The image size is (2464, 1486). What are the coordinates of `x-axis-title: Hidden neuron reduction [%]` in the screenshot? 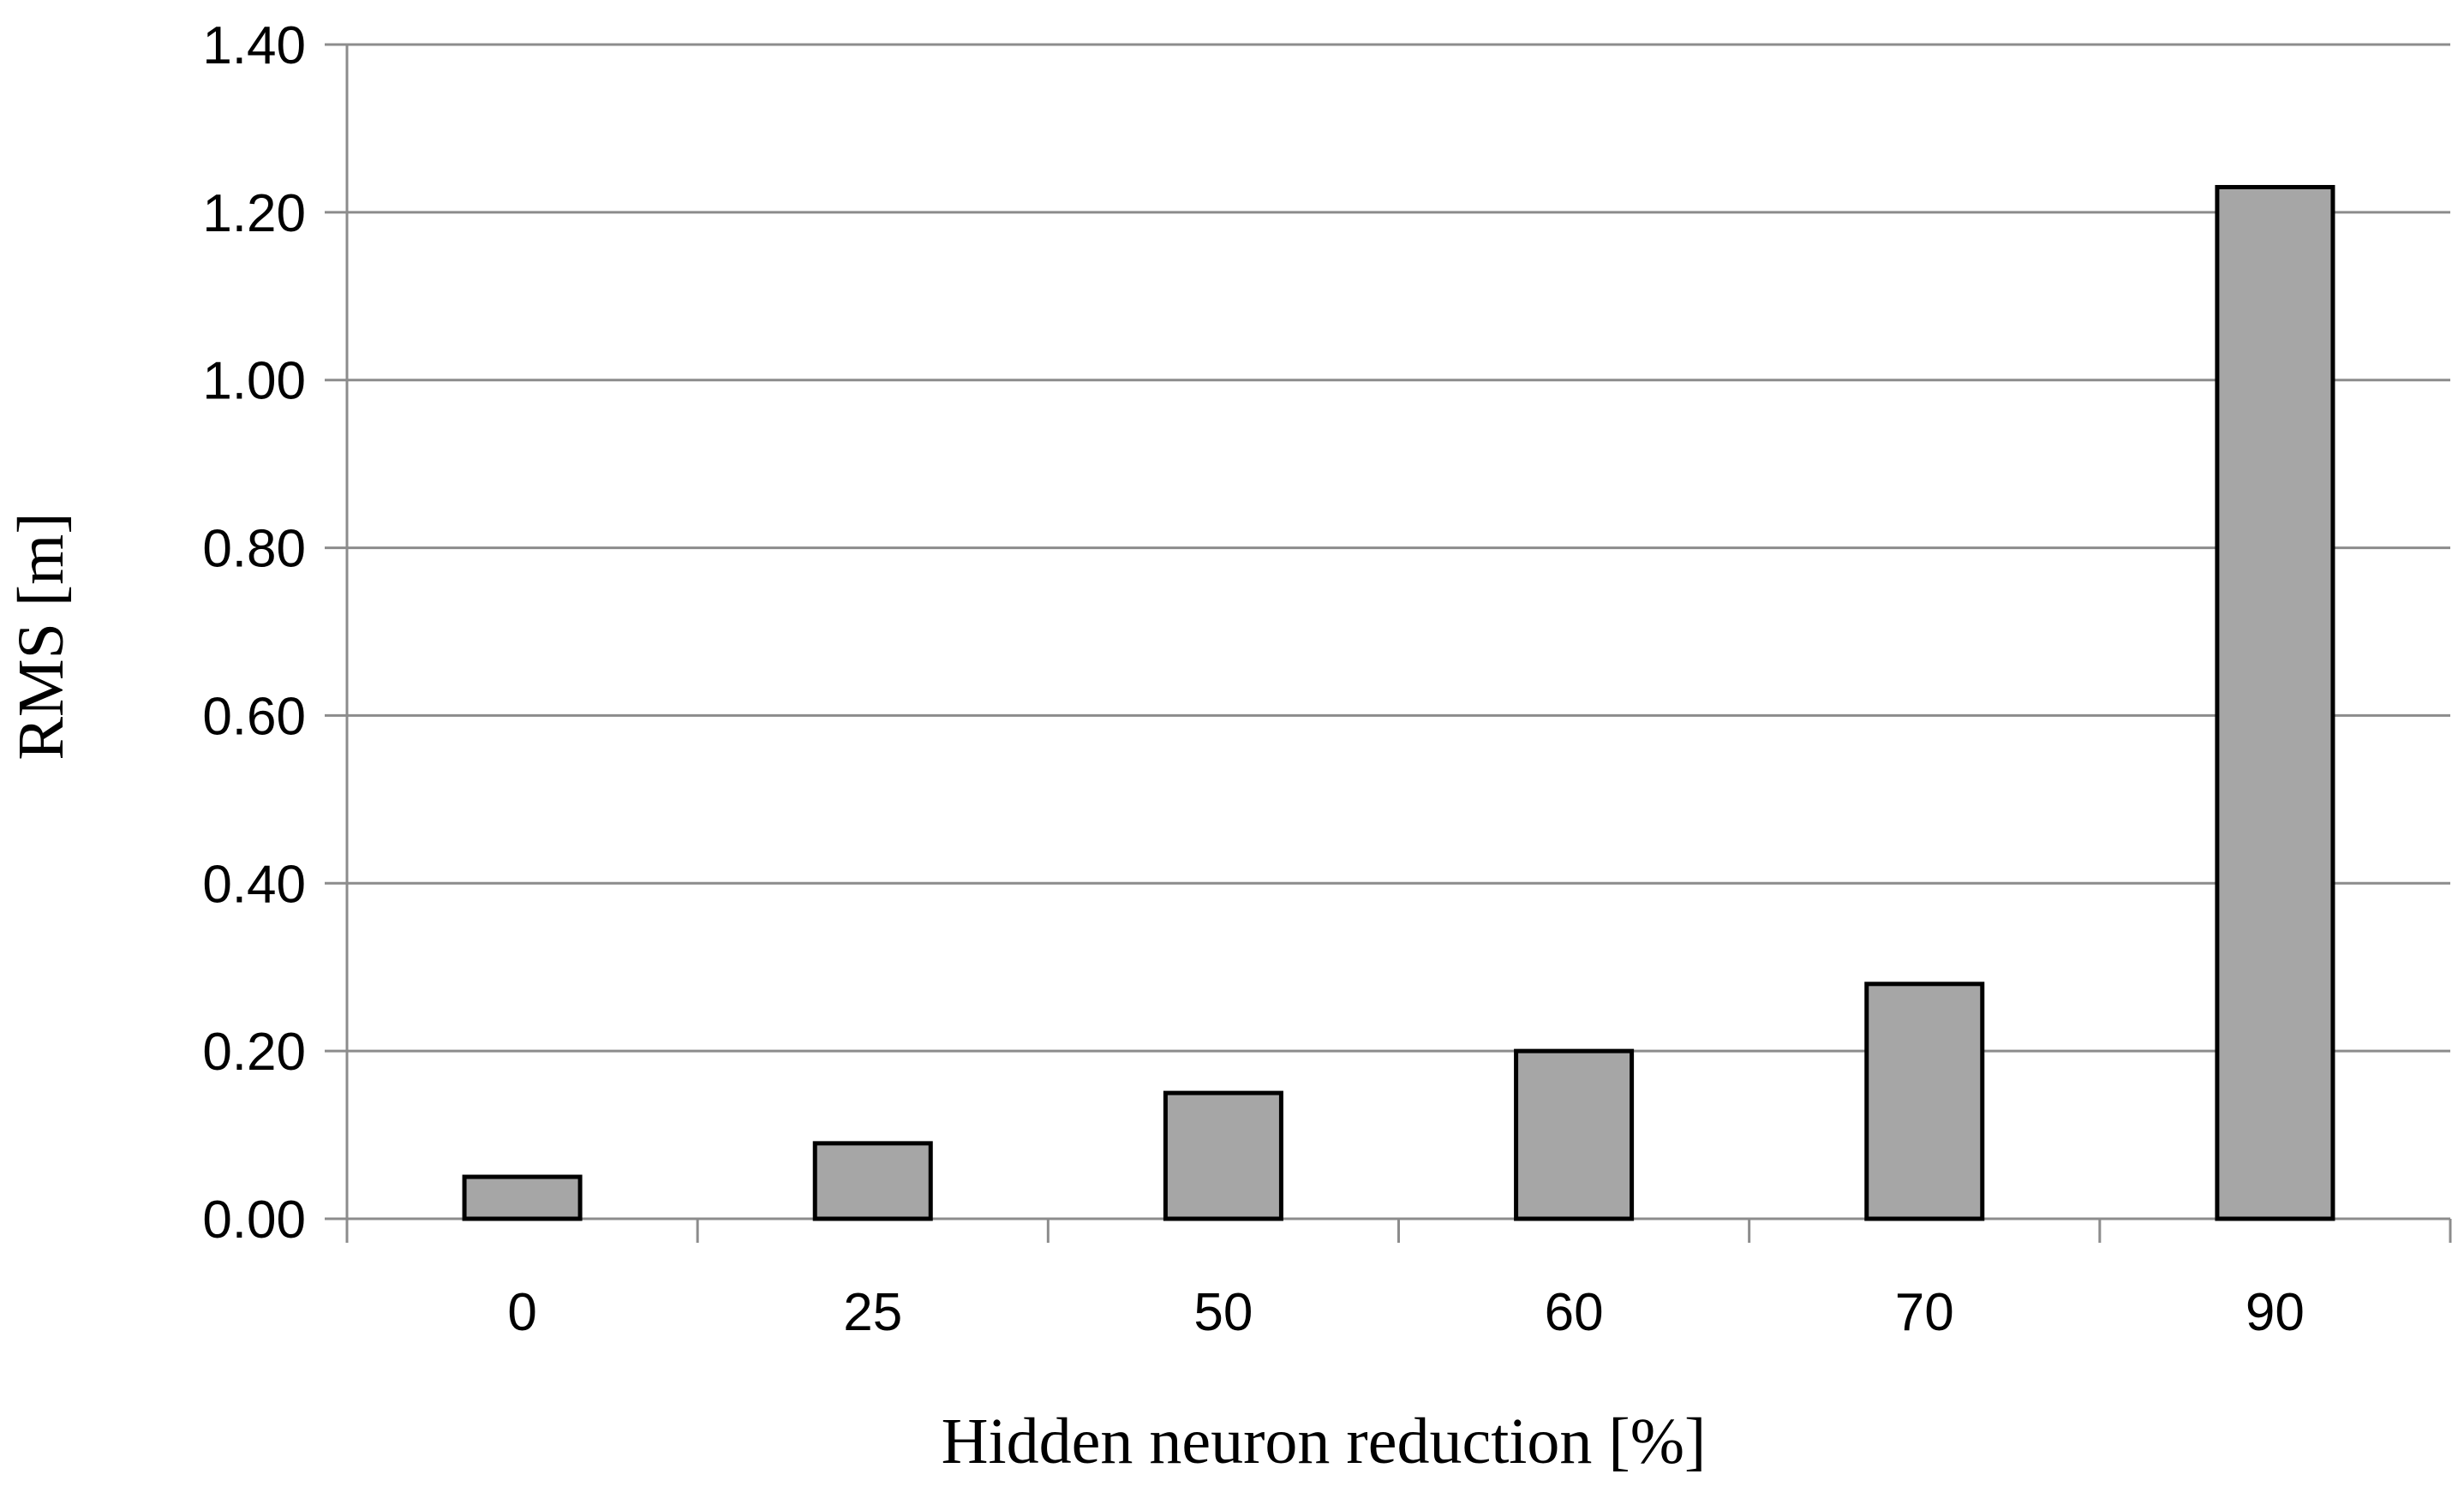 It's located at (1324, 1441).